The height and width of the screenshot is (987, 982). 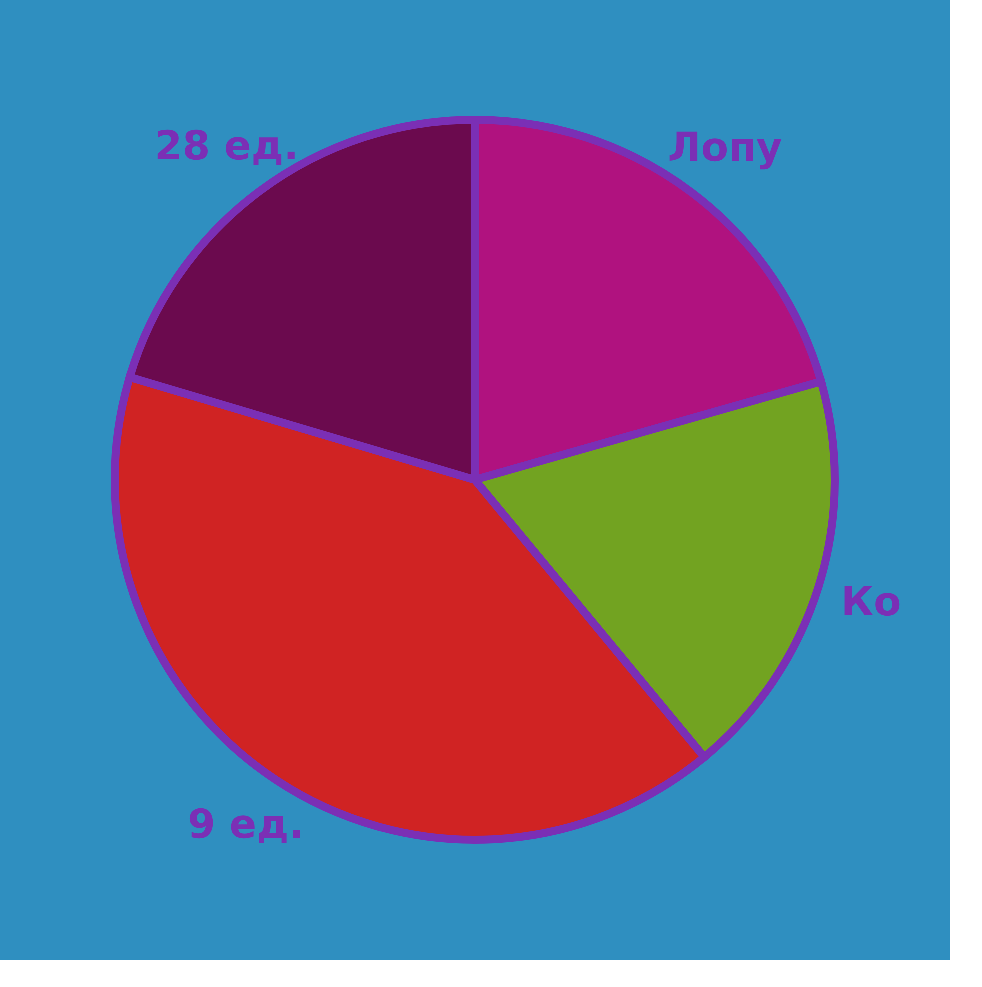 What do you see at coordinates (871, 602) in the screenshot?
I see `slice-label: Ко` at bounding box center [871, 602].